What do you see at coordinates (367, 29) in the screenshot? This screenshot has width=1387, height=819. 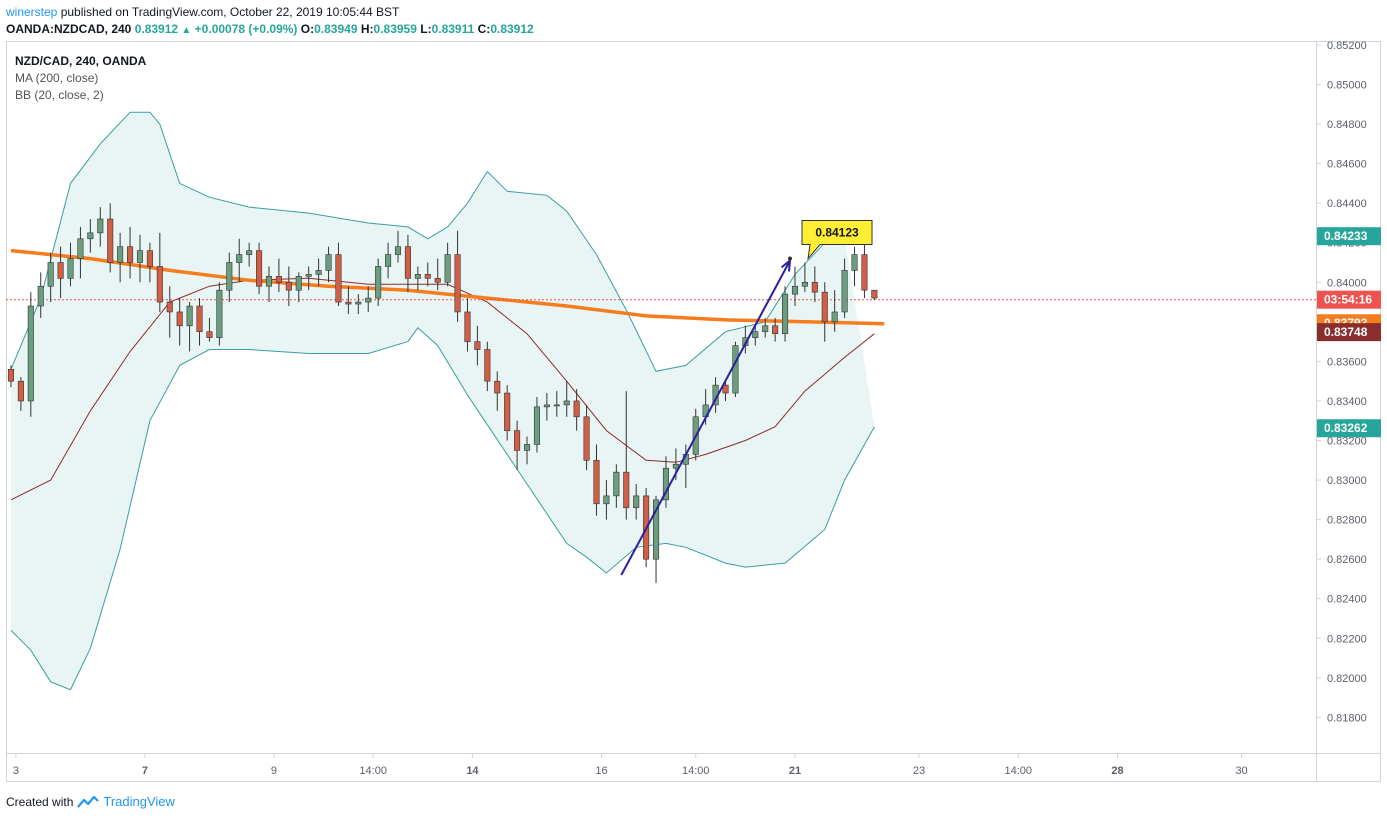 I see `high-label: H:` at bounding box center [367, 29].